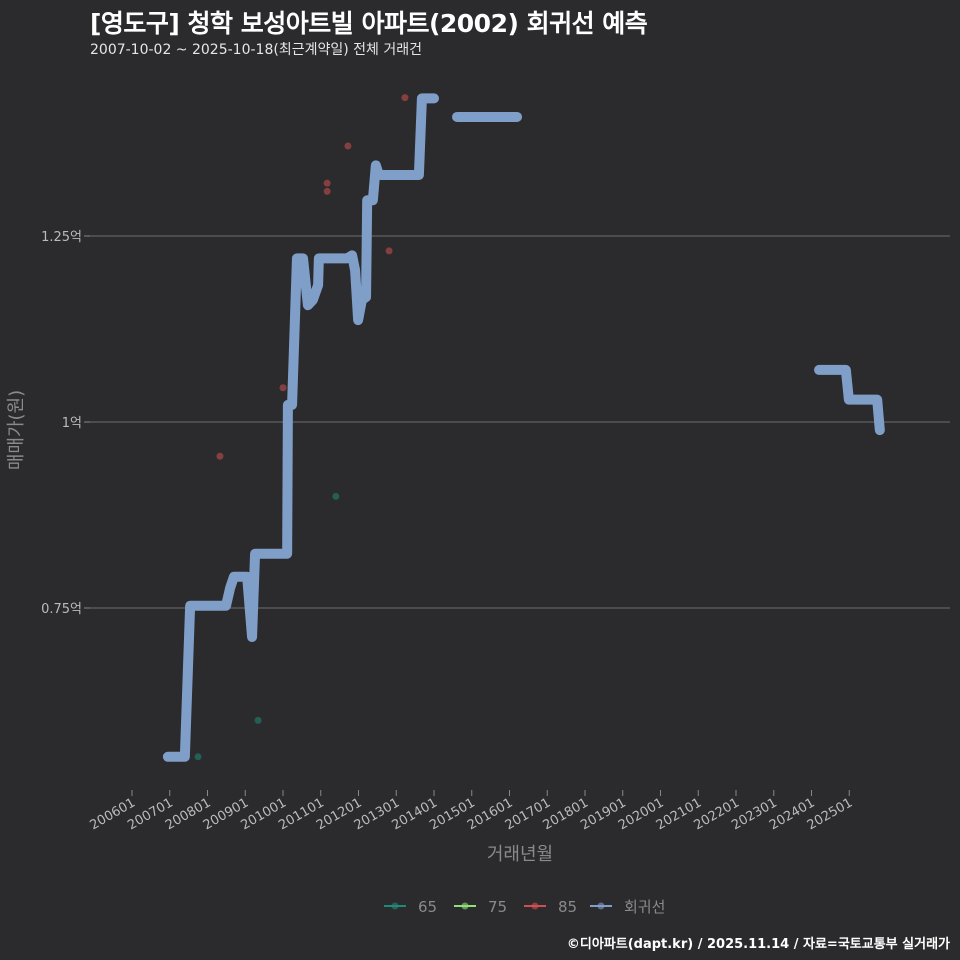 The width and height of the screenshot is (960, 960). Describe the element at coordinates (61, 609) in the screenshot. I see `y-tick-label: 0.75억` at that location.